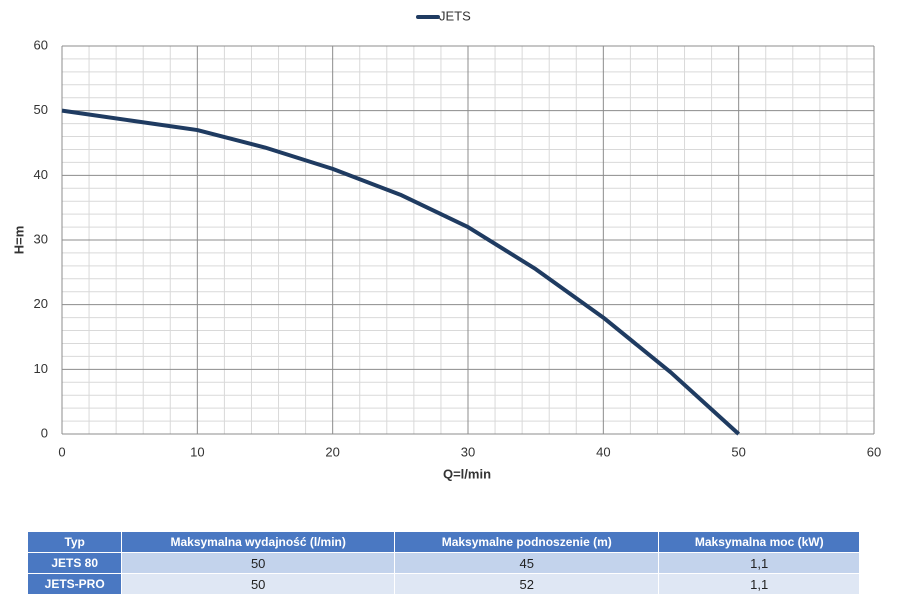 This screenshot has height=616, width=900. What do you see at coordinates (527, 584) in the screenshot?
I see `table-cell: 52` at bounding box center [527, 584].